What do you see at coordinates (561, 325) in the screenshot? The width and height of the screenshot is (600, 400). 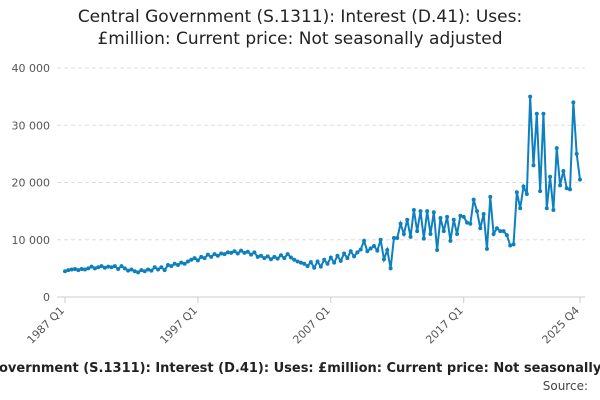 I see `x-tick-label: 2025 Q4` at bounding box center [561, 325].